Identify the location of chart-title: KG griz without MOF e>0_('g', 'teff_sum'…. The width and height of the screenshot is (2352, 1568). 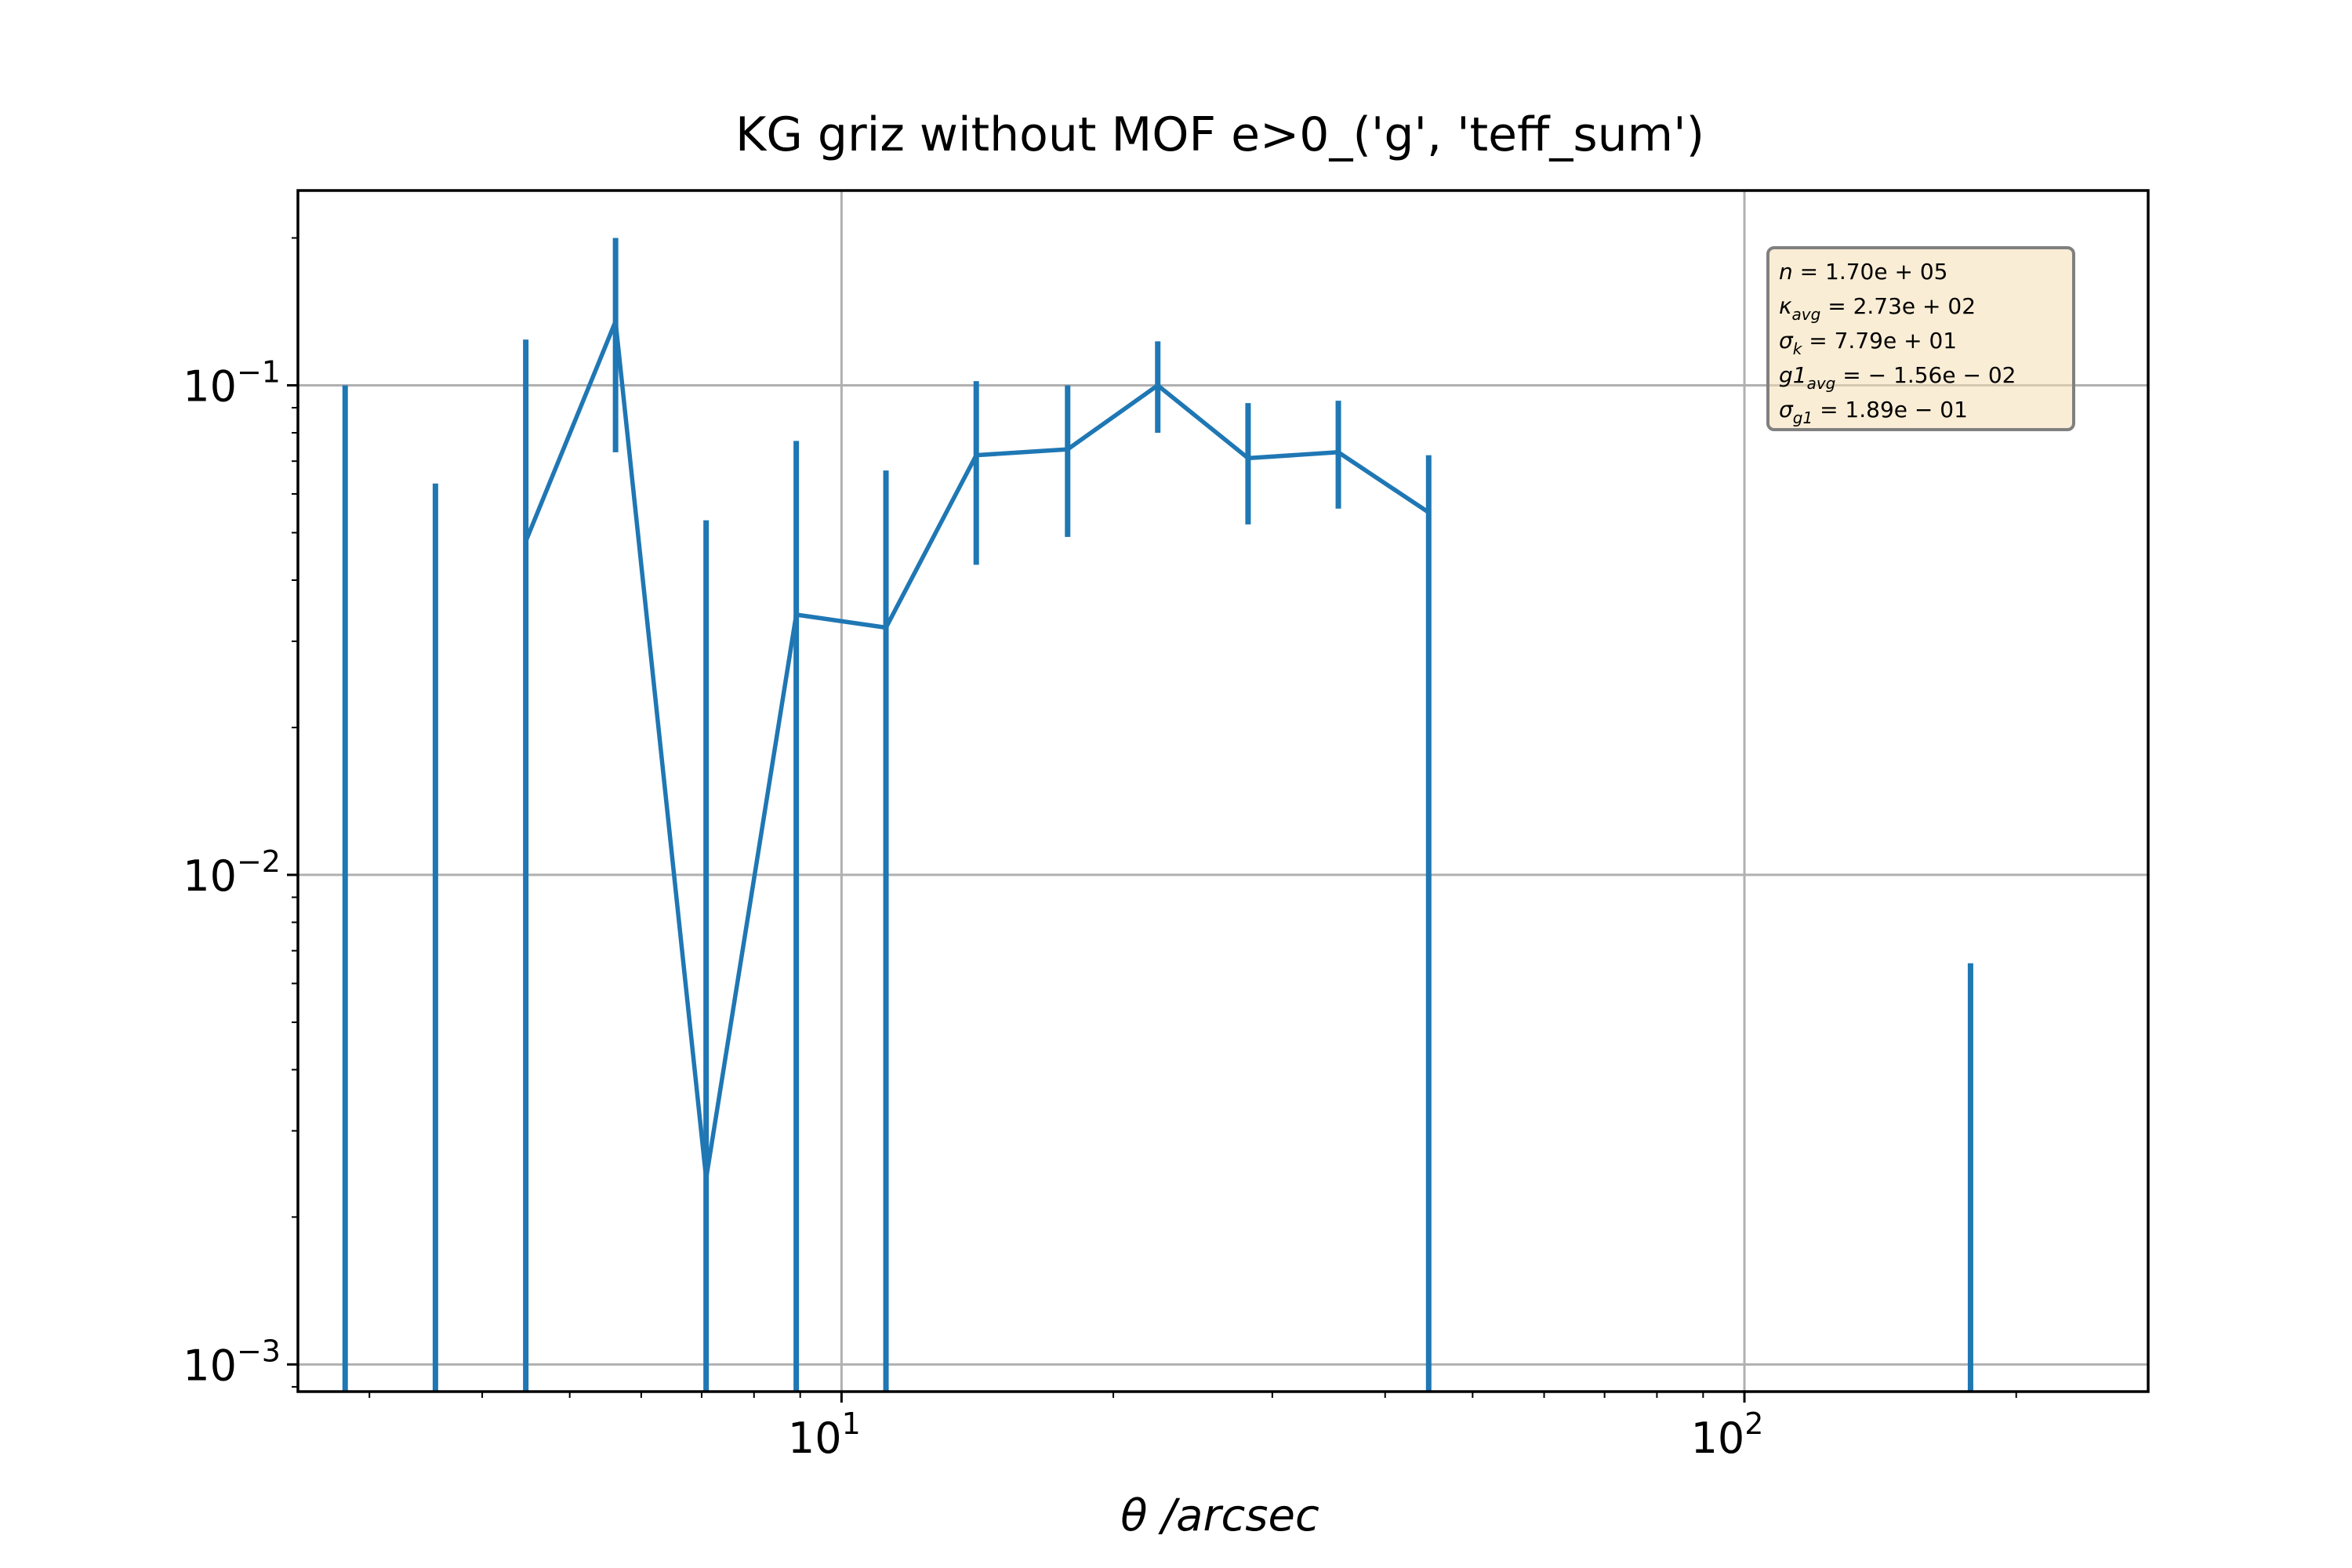
(1219, 134).